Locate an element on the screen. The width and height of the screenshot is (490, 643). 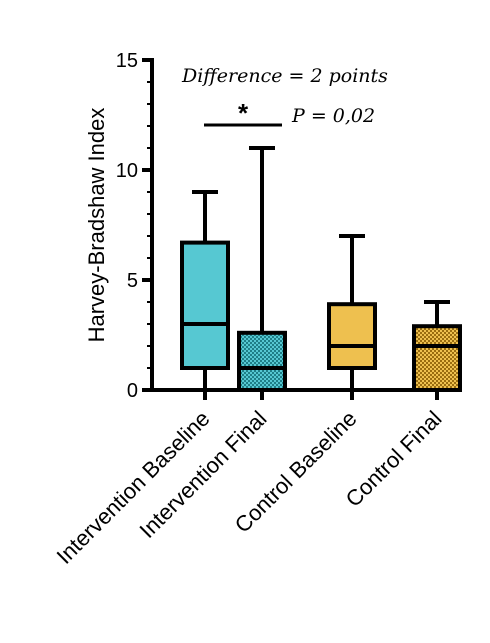
y-tick-label-5: 5 is located at coordinates (132, 281).